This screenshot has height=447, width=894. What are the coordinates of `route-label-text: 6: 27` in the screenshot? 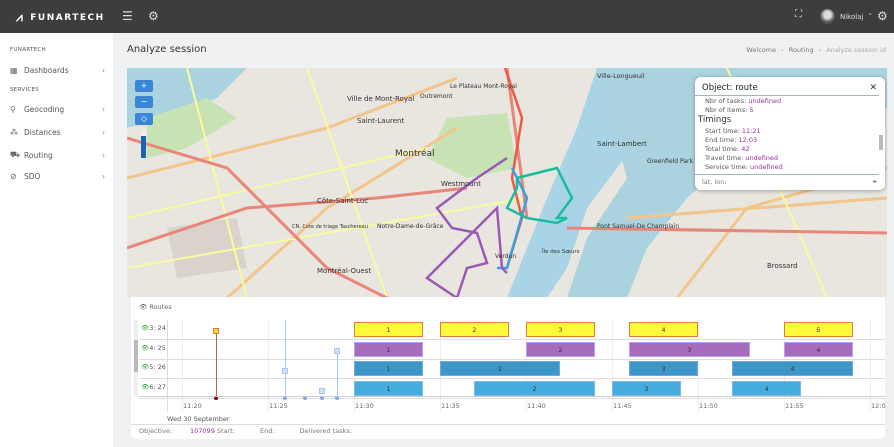 It's located at (157, 386).